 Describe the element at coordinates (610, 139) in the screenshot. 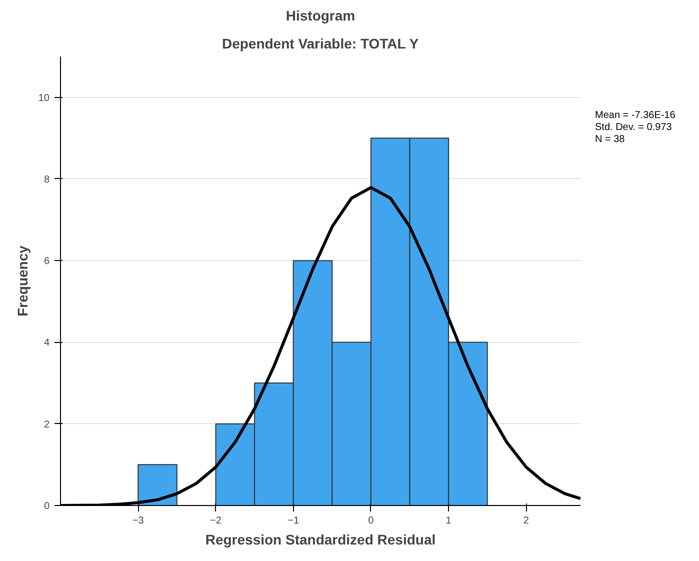

I see `text: N = 38` at that location.